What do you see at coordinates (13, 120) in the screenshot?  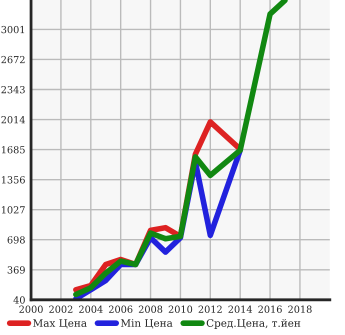 I see `y-tick-label: 2014` at bounding box center [13, 120].